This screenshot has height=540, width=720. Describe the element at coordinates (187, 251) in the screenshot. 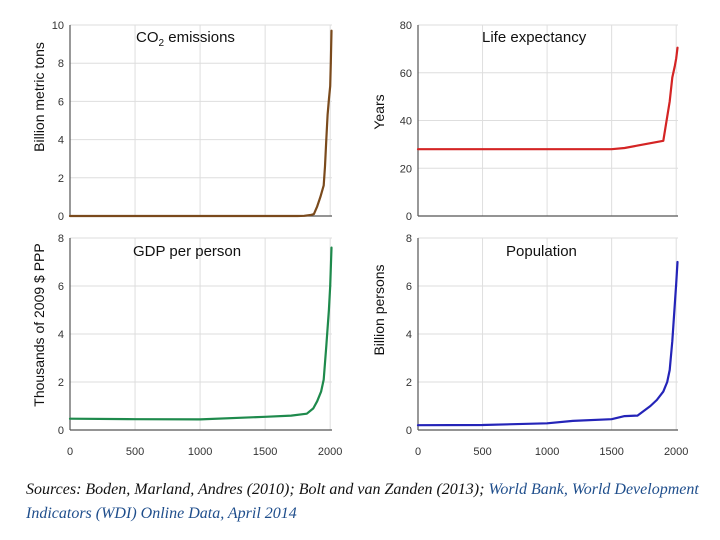

I see `chart-title: GDP per person` at that location.